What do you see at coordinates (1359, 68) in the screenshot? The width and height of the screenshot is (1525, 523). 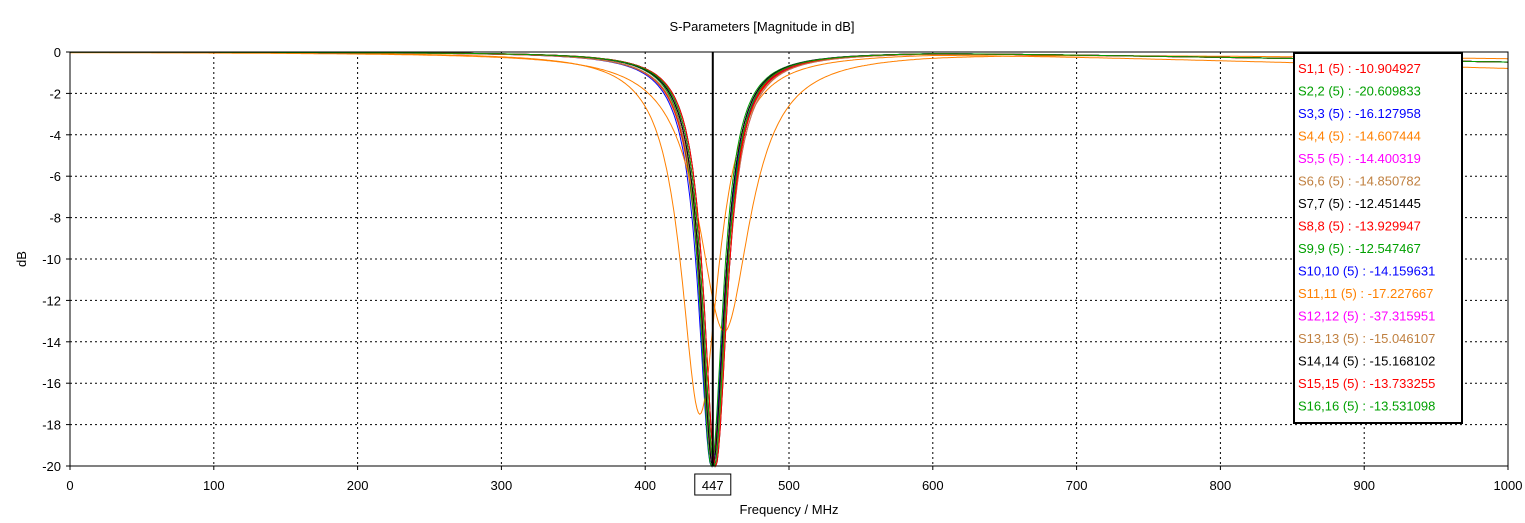 I see `legend-entry: S1,1 (5) : -10.904927` at bounding box center [1359, 68].